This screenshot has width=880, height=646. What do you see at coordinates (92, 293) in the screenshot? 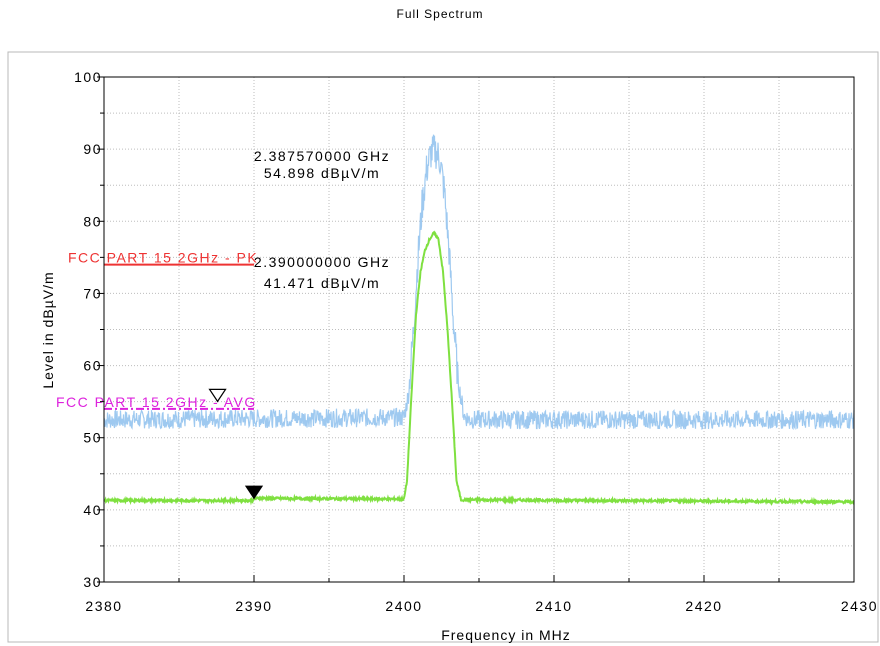
I see `y-tick-label: 70` at bounding box center [92, 293].